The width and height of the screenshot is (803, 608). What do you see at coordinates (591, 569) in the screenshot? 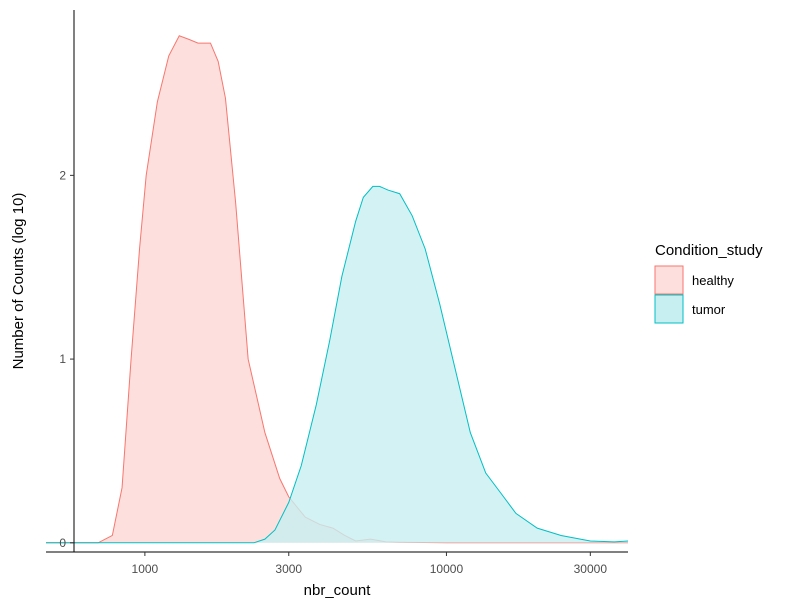
I see `x-tick-label: 30000` at bounding box center [591, 569].